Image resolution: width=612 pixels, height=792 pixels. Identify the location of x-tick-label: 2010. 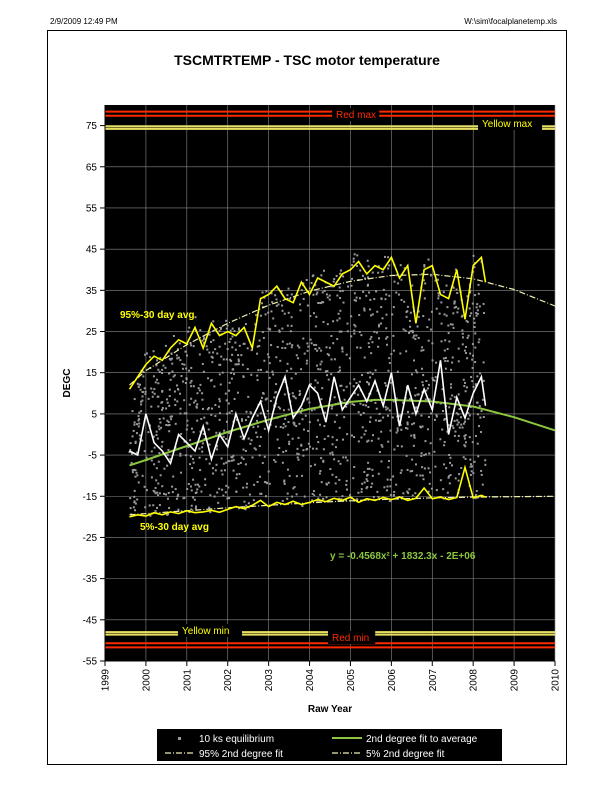
(556, 680).